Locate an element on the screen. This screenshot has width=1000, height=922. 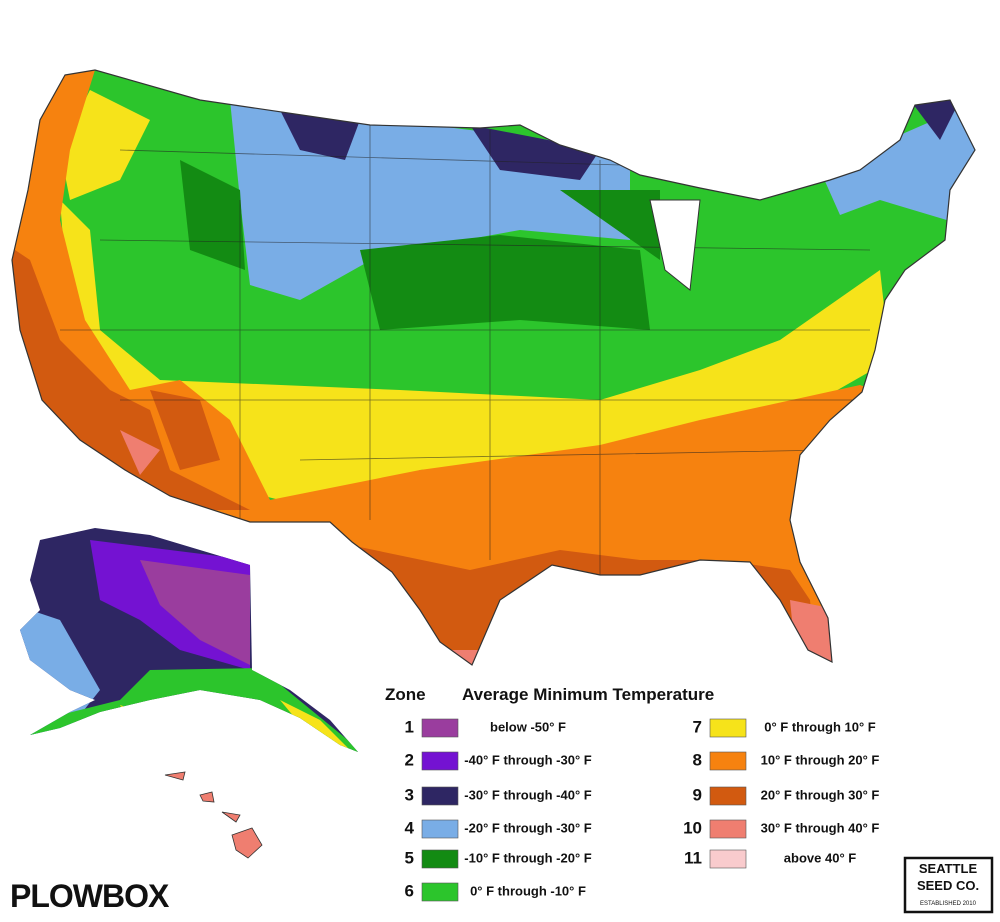
legend-zone-number: 4 is located at coordinates (410, 827).